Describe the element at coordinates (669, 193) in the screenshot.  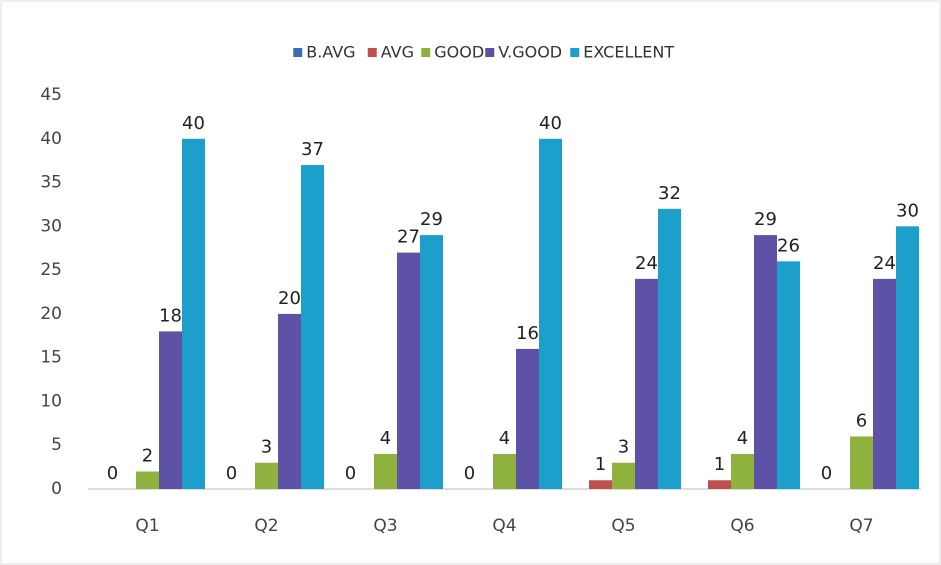
I see `data-label: 32` at that location.